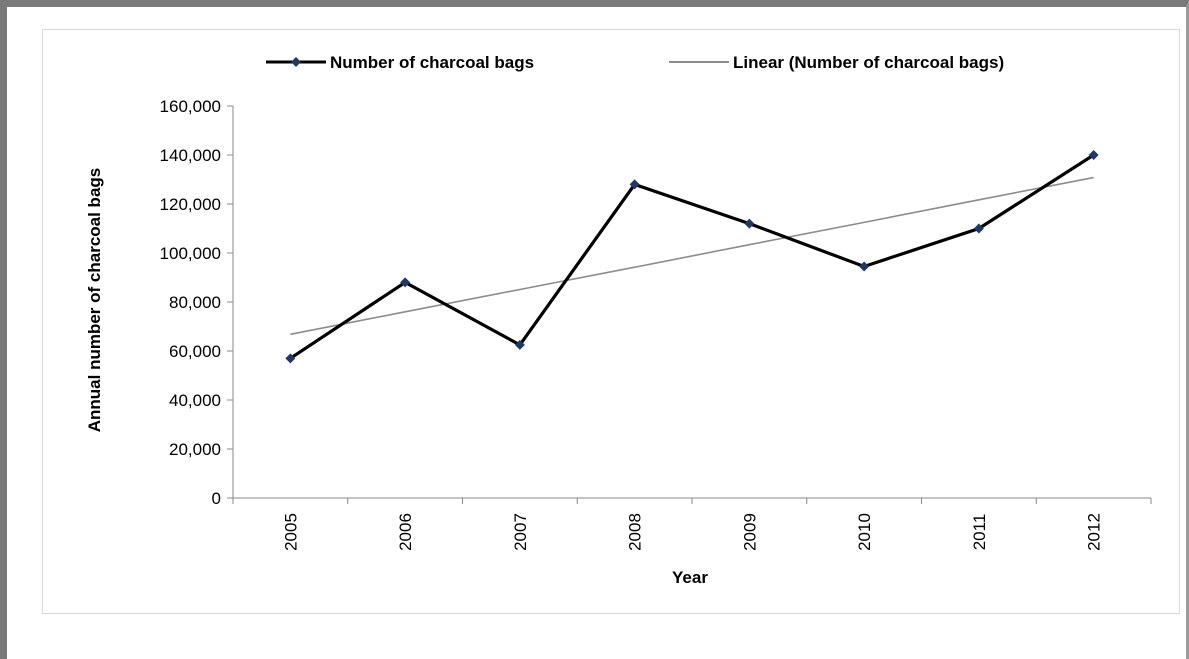  What do you see at coordinates (190, 155) in the screenshot?
I see `y-tick-label: 140,000` at bounding box center [190, 155].